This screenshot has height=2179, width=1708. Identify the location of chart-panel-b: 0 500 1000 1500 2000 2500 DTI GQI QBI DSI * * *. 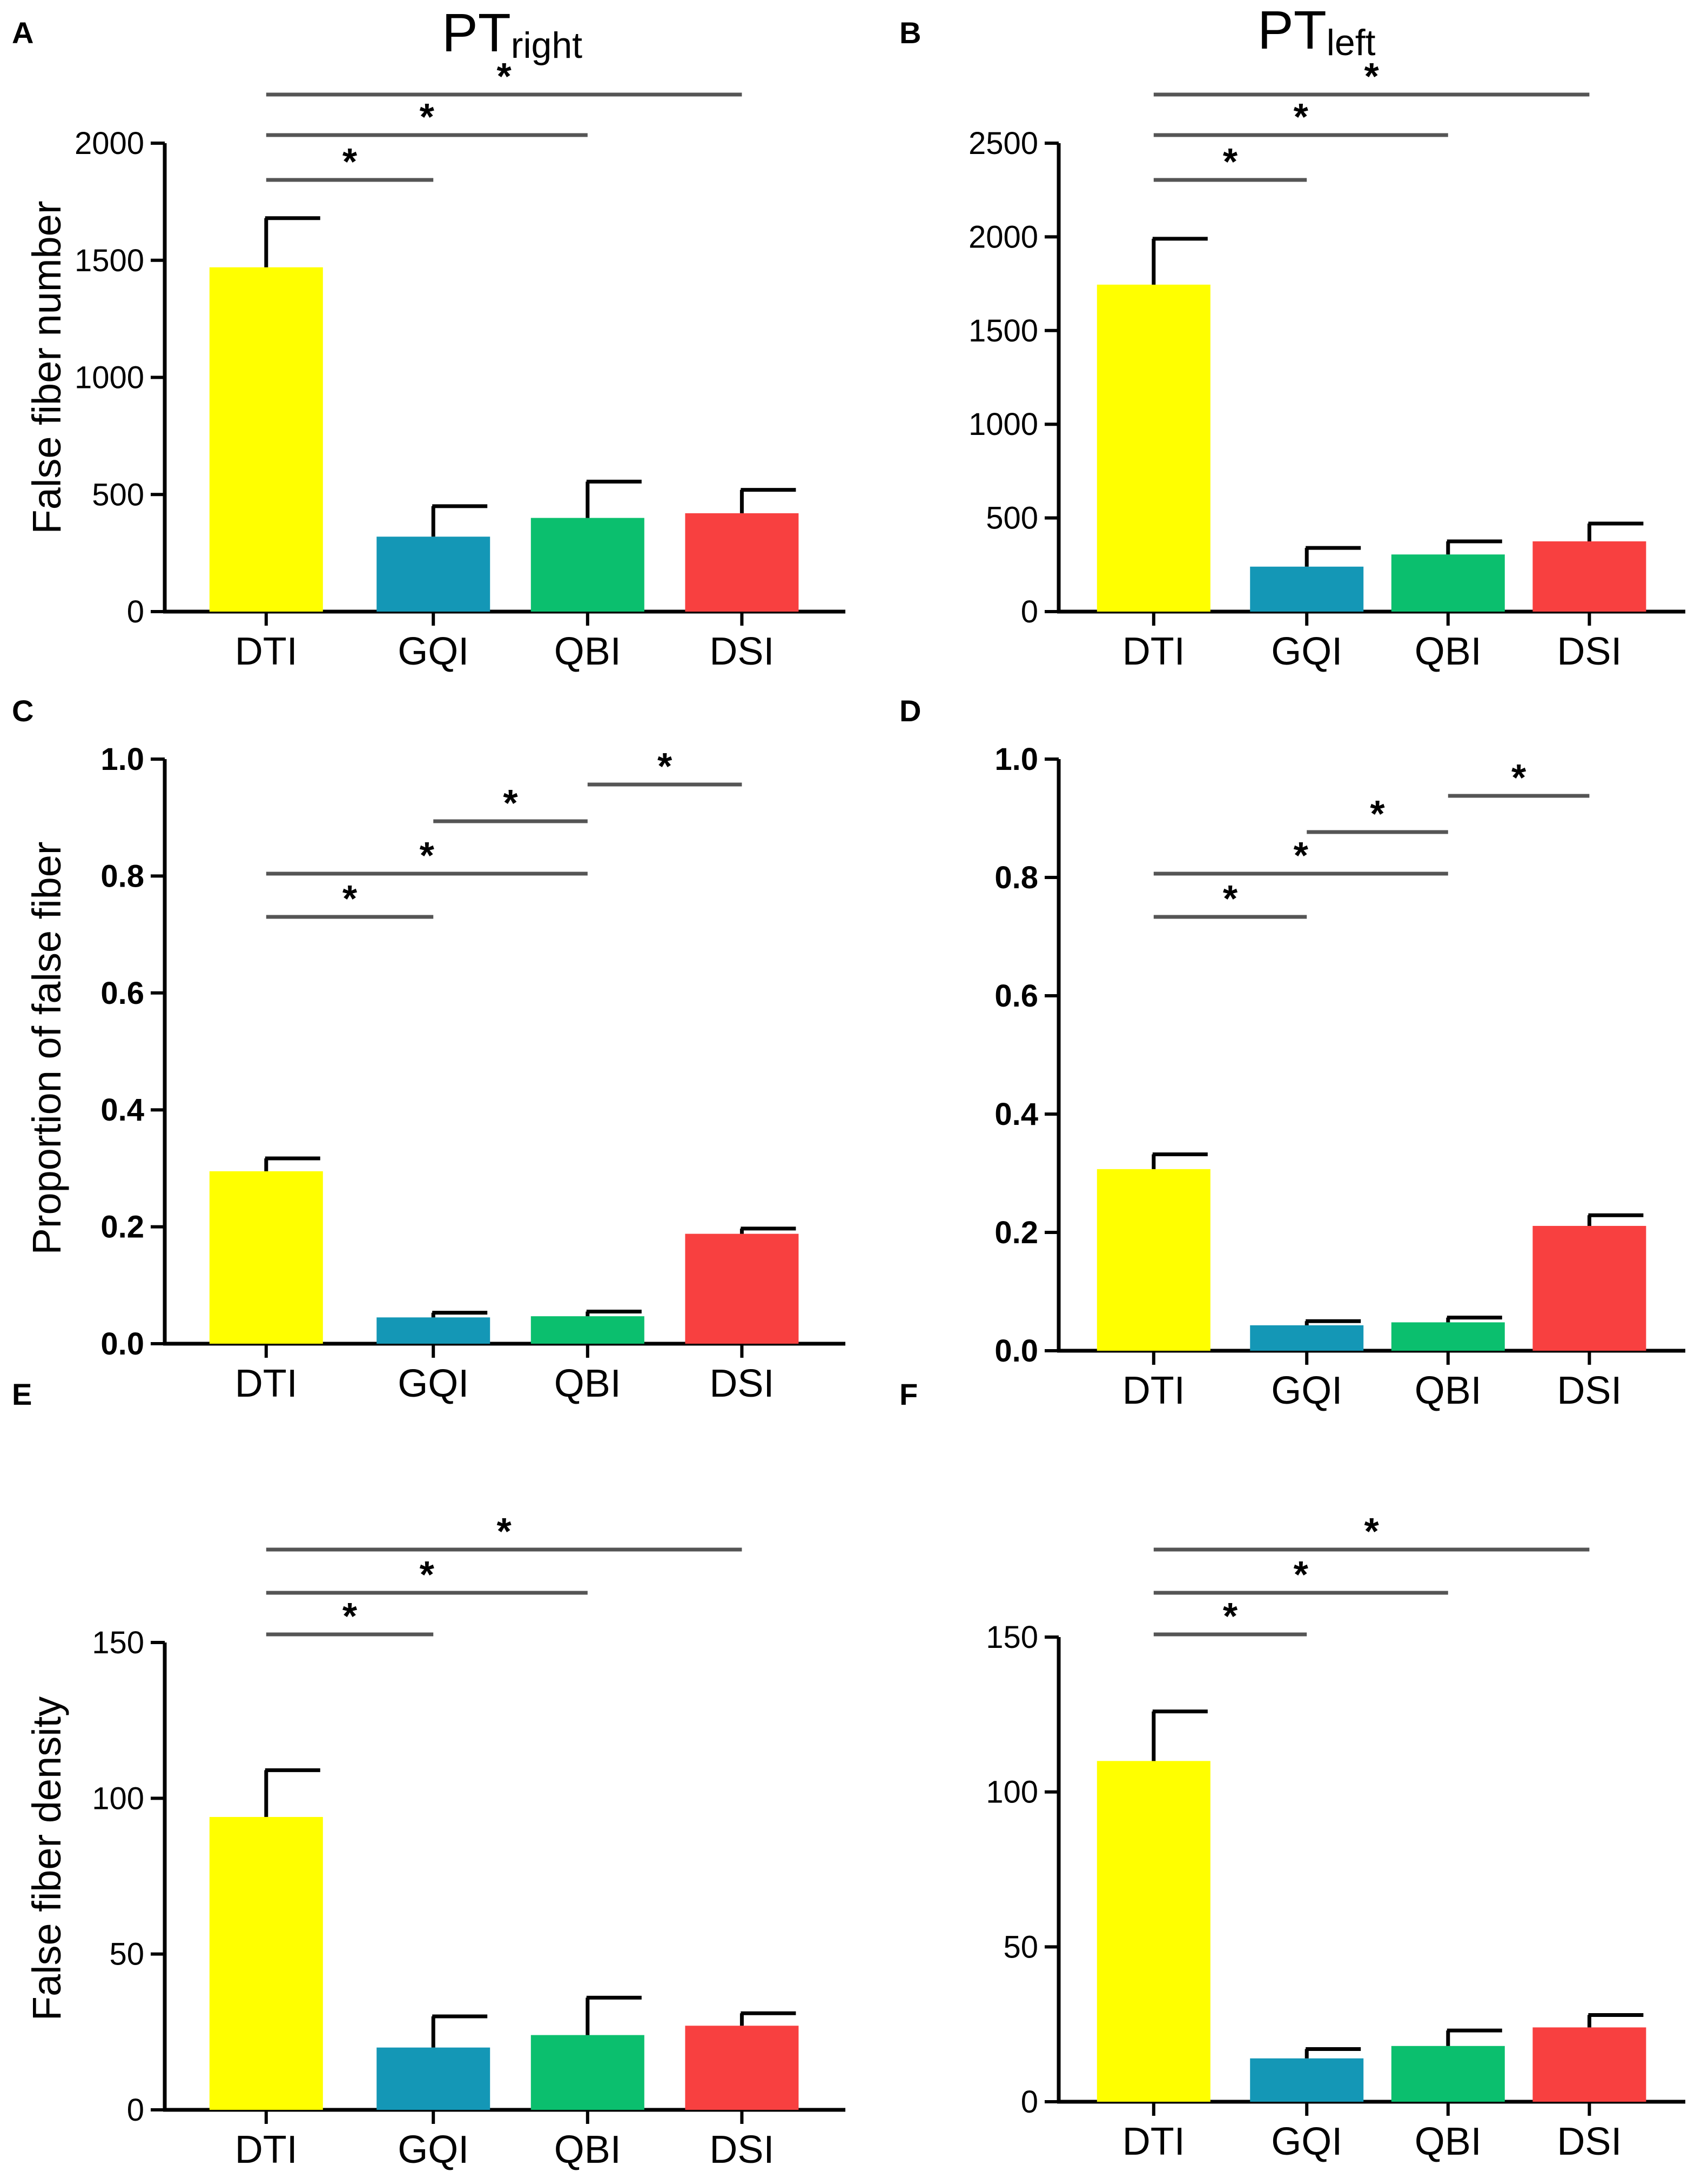
(1327, 364).